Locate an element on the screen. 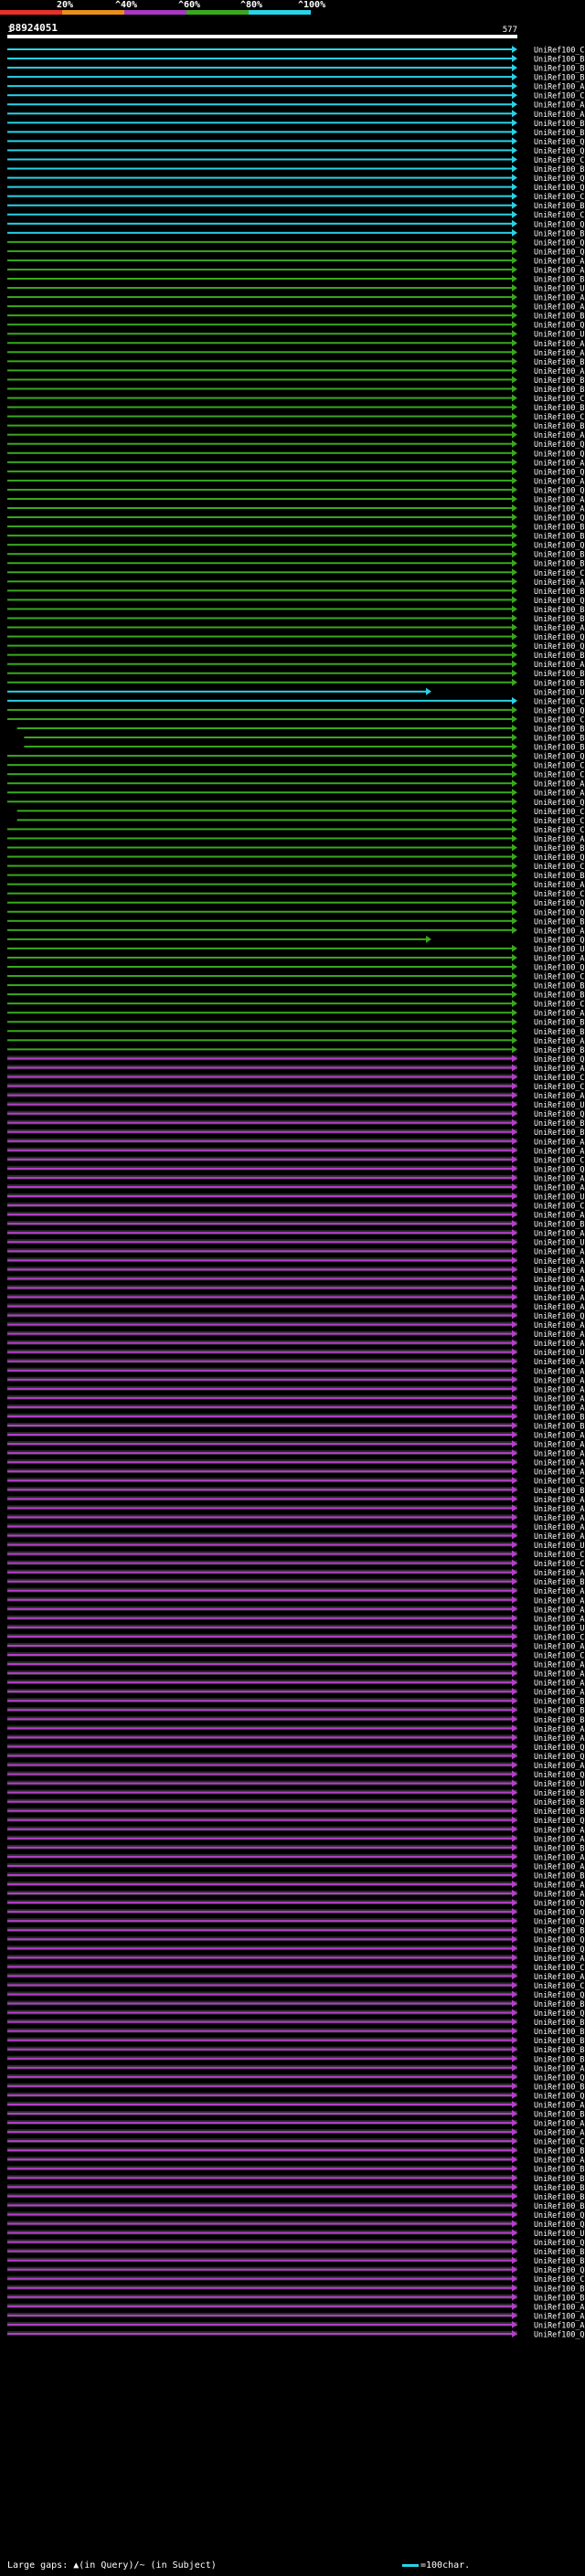 The width and height of the screenshot is (585, 2576). hit-label: UniRef100_A9RFU1 is located at coordinates (560, 435).